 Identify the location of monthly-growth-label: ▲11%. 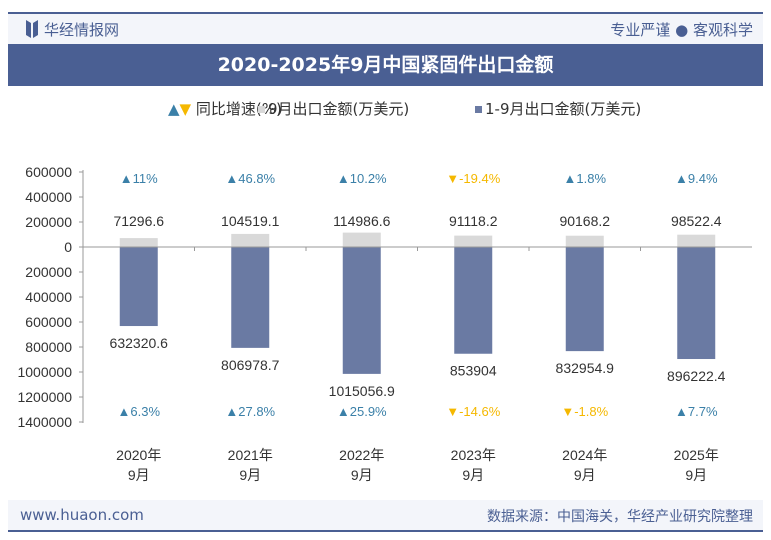
(139, 178).